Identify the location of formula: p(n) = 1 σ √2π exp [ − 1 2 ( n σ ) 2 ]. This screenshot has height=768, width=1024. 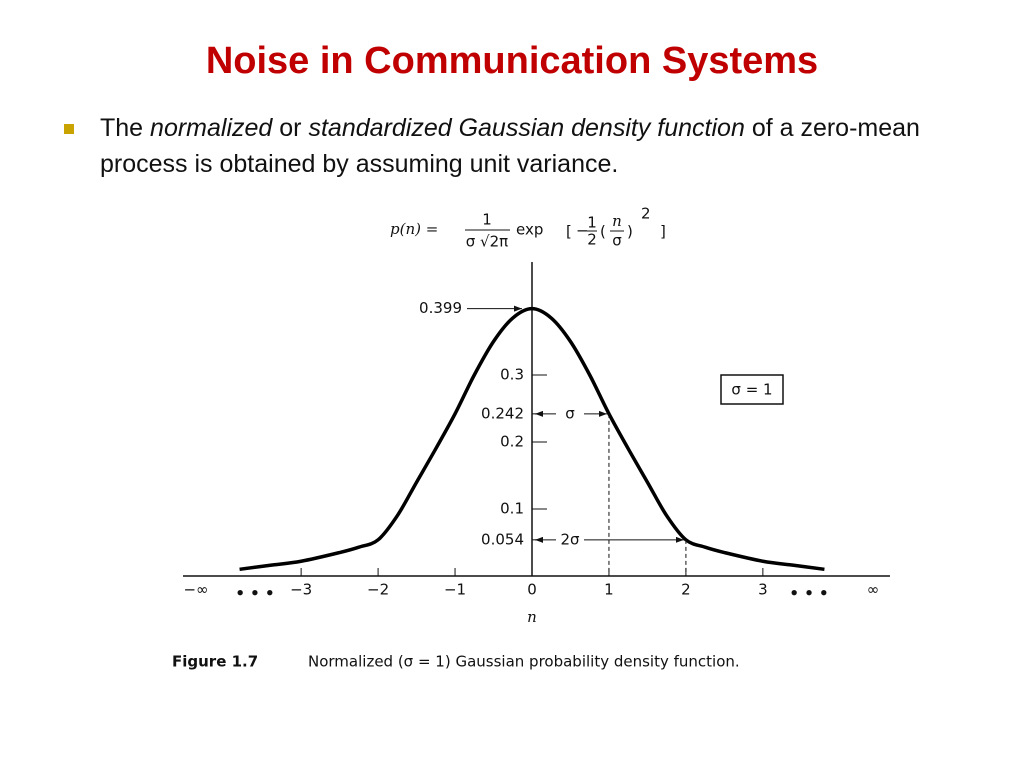
(528, 228).